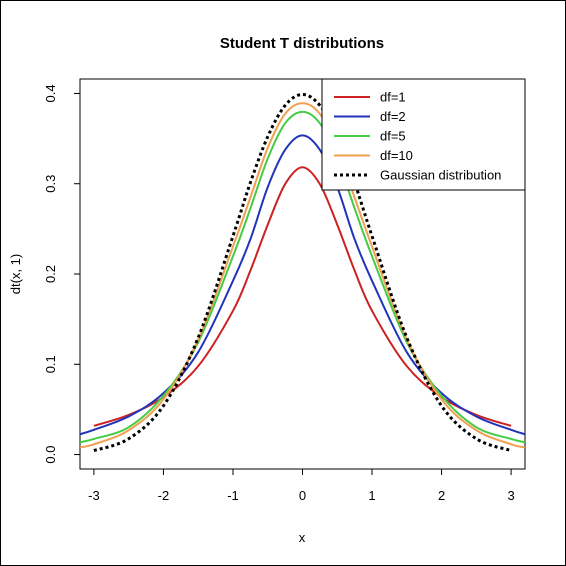 This screenshot has height=566, width=566. What do you see at coordinates (440, 175) in the screenshot?
I see `legend-label: Gaussian distribution` at bounding box center [440, 175].